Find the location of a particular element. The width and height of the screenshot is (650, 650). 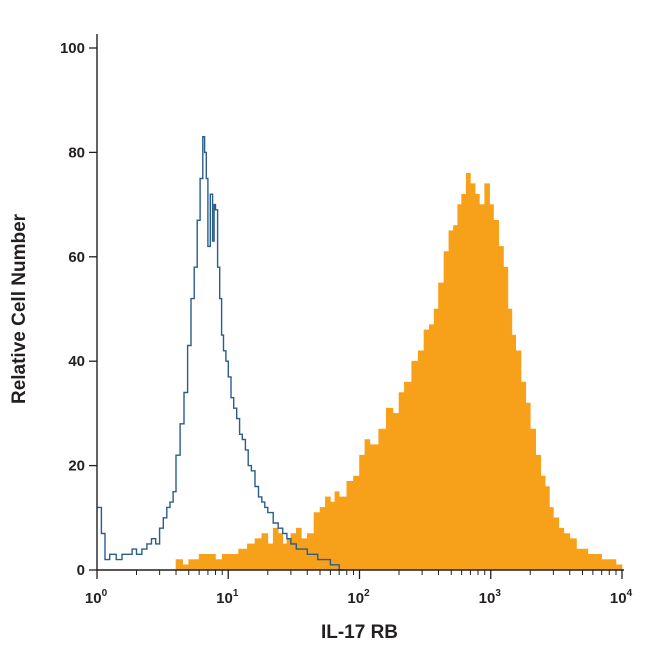

x-tick-label: 10¹ is located at coordinates (227, 597).